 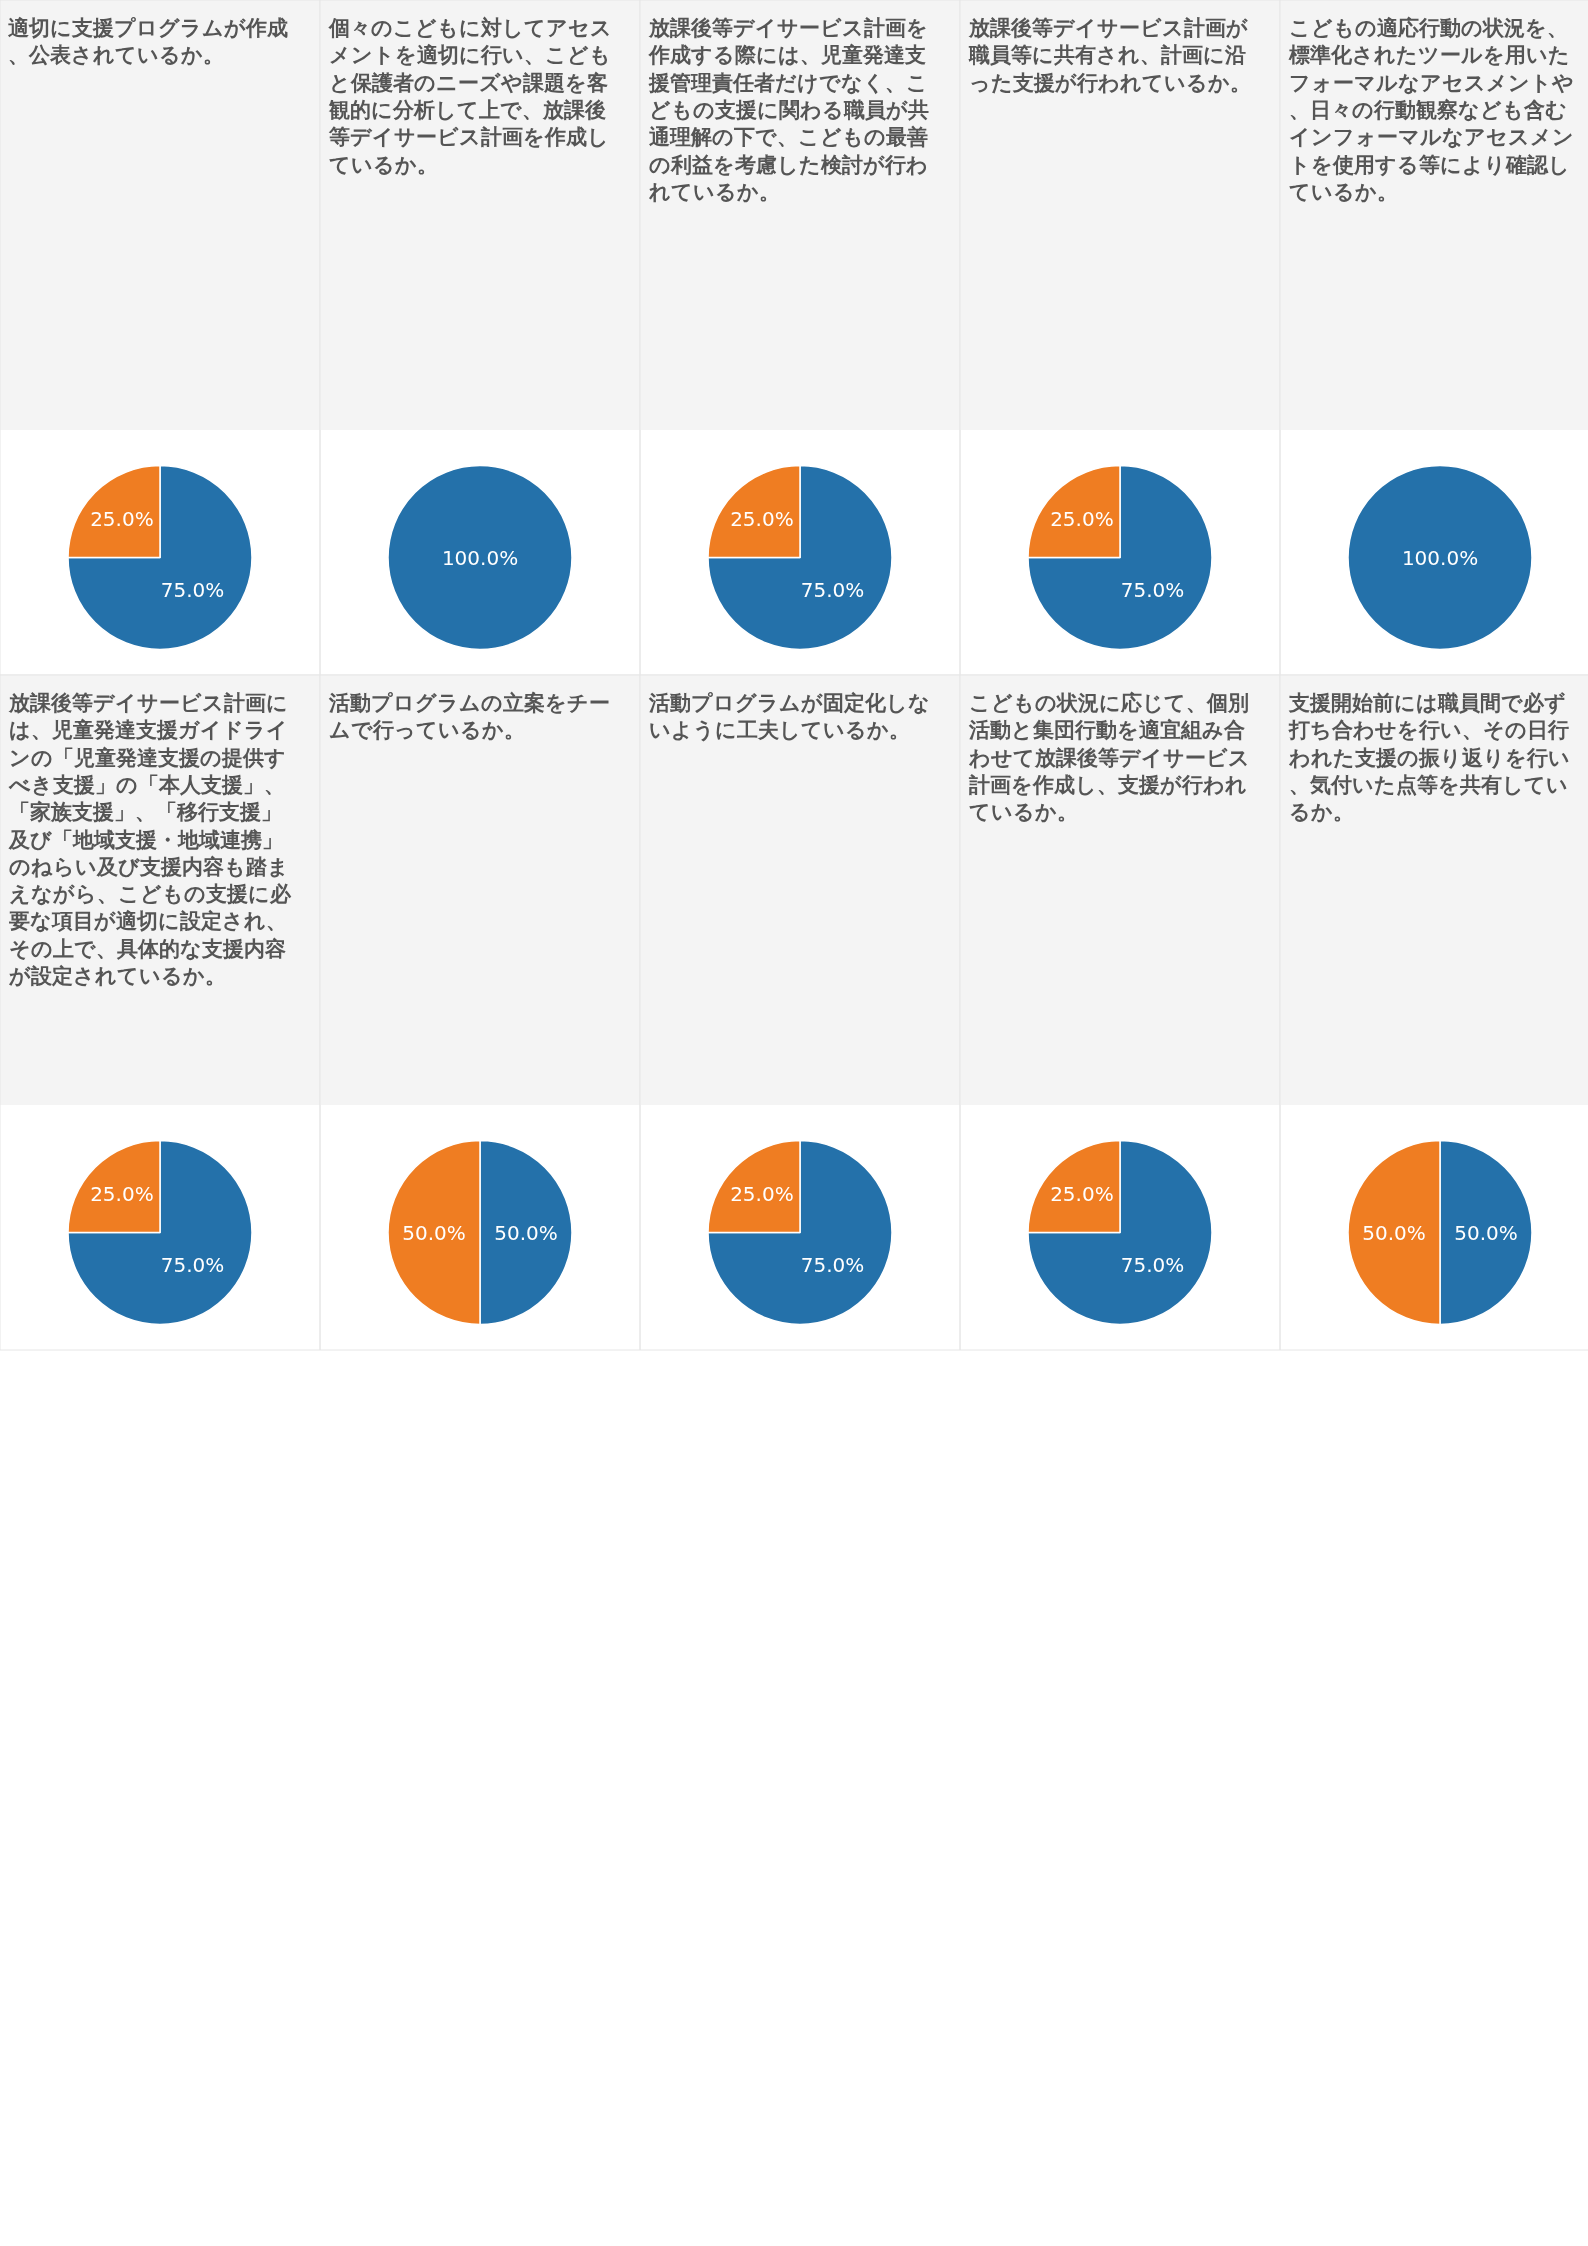 What do you see at coordinates (1429, 758) in the screenshot?
I see `chart-title: 支援開始前には職員間で必ず打ち合わせを行い、その日行われた支援の振り返りを行い、気付いた点等を共有しているか。` at bounding box center [1429, 758].